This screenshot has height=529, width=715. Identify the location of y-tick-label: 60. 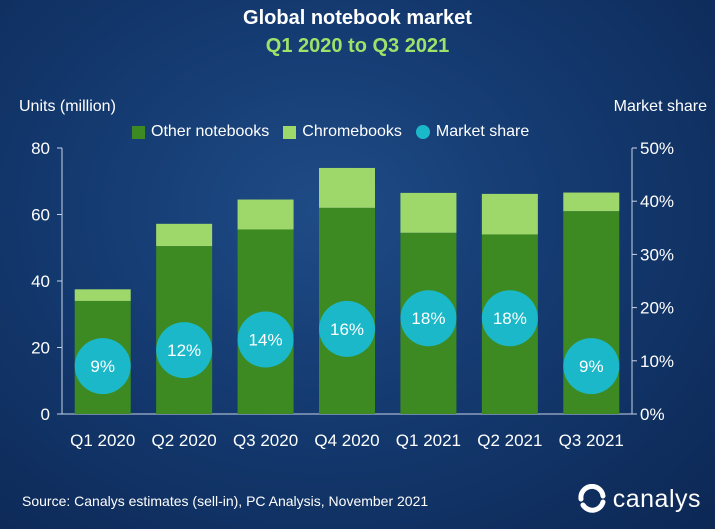
(40, 215).